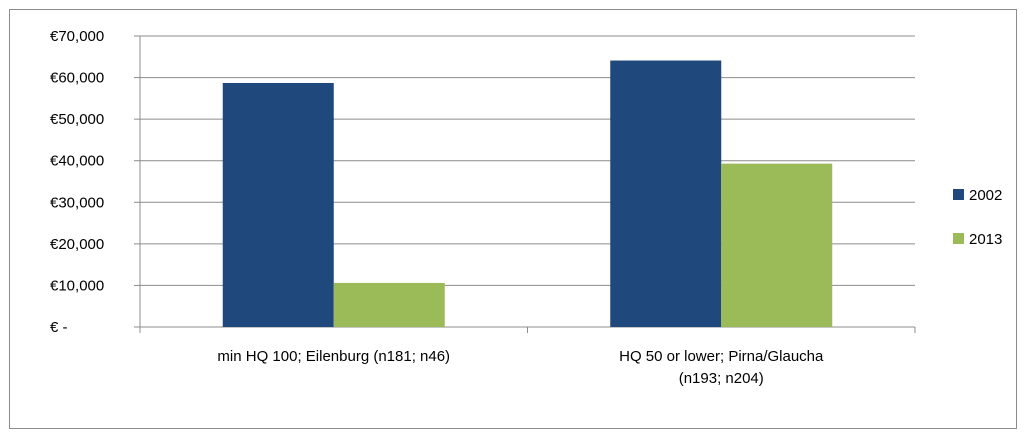 The height and width of the screenshot is (432, 1029). I want to click on y-tick-label: €60,000, so click(77, 78).